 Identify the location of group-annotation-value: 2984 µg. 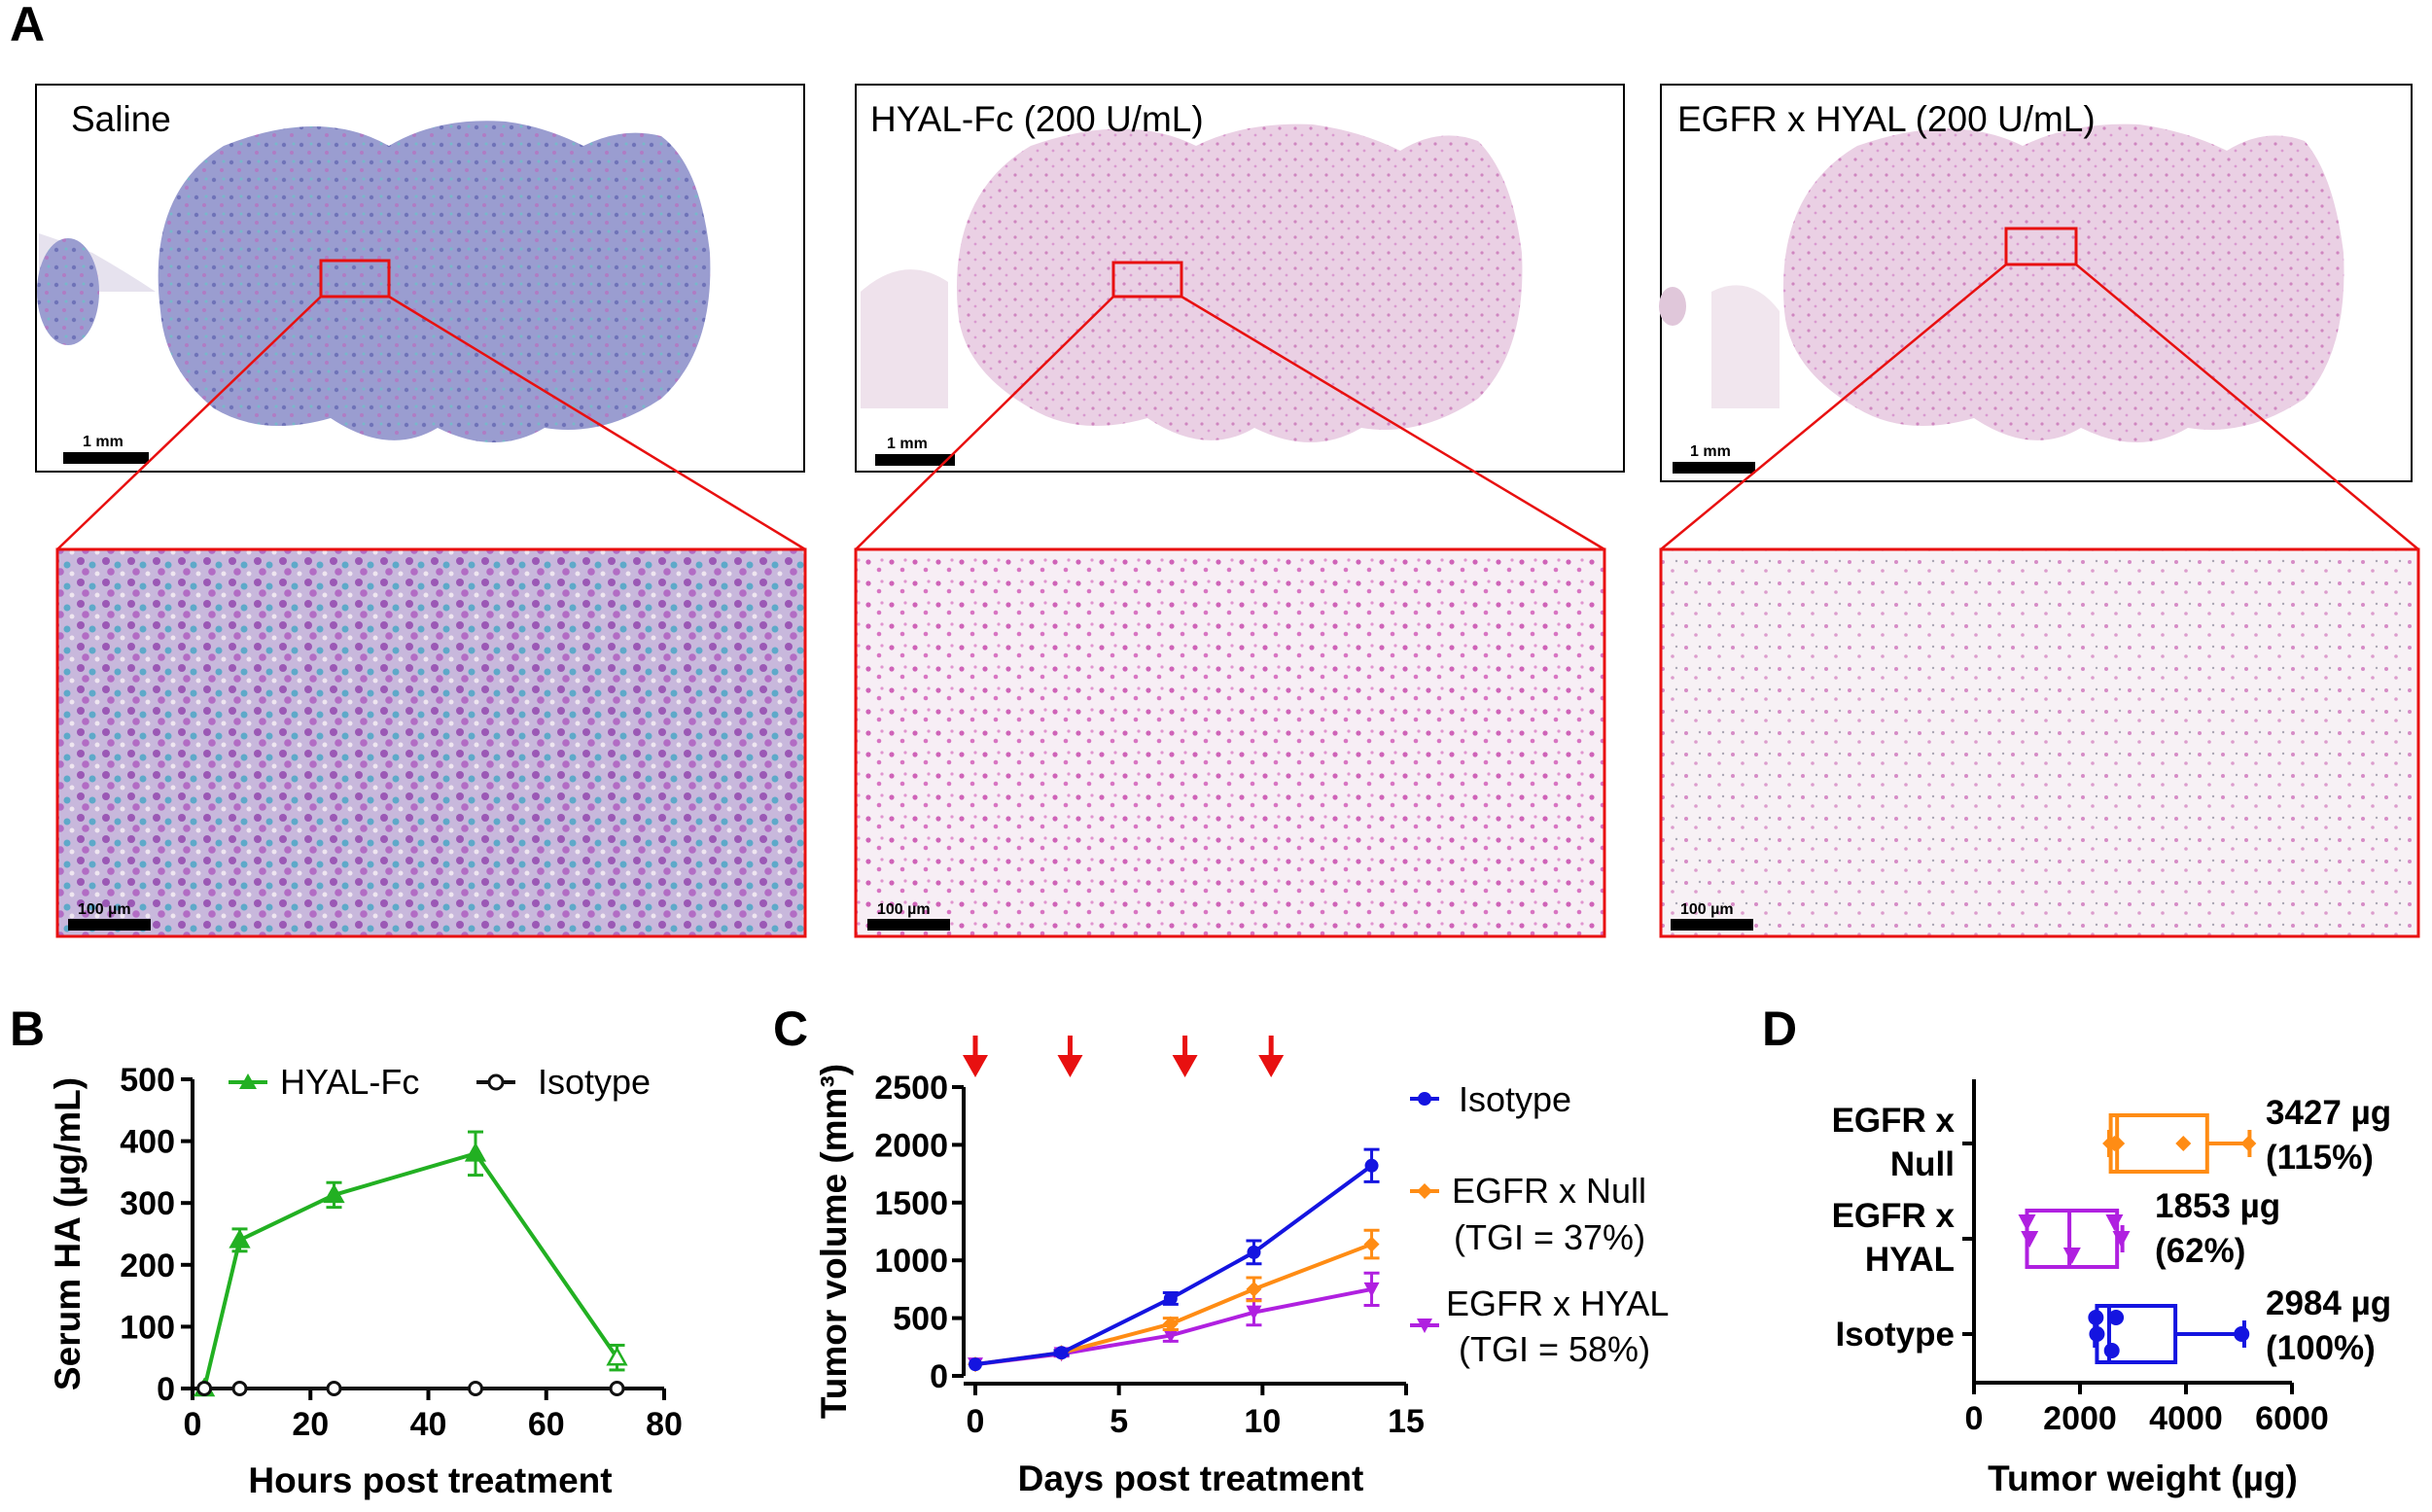
(2328, 1303).